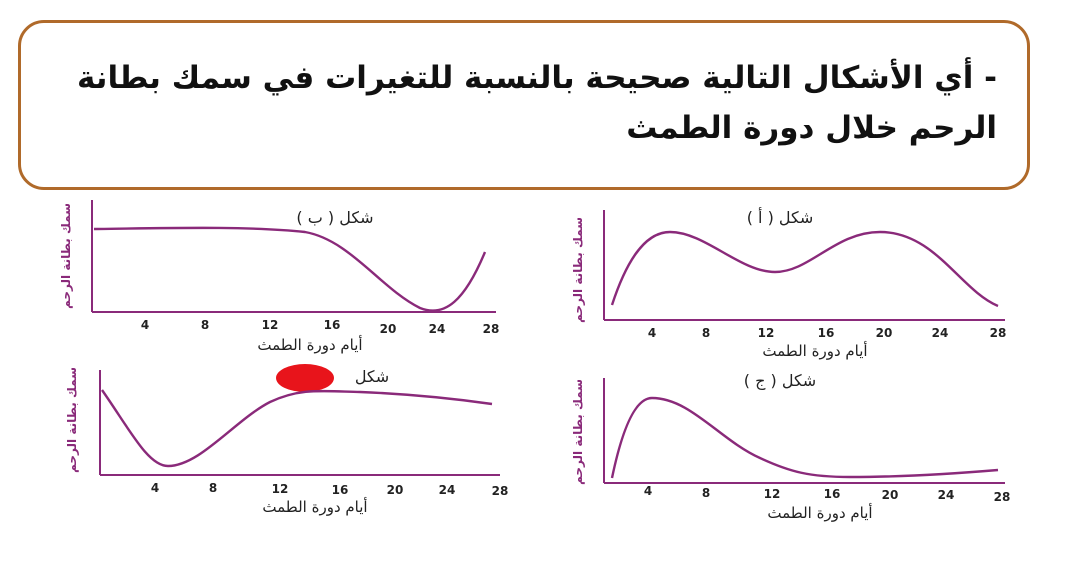 The image size is (1080, 573). What do you see at coordinates (372, 376) in the screenshot?
I see `chart-title: شكل` at bounding box center [372, 376].